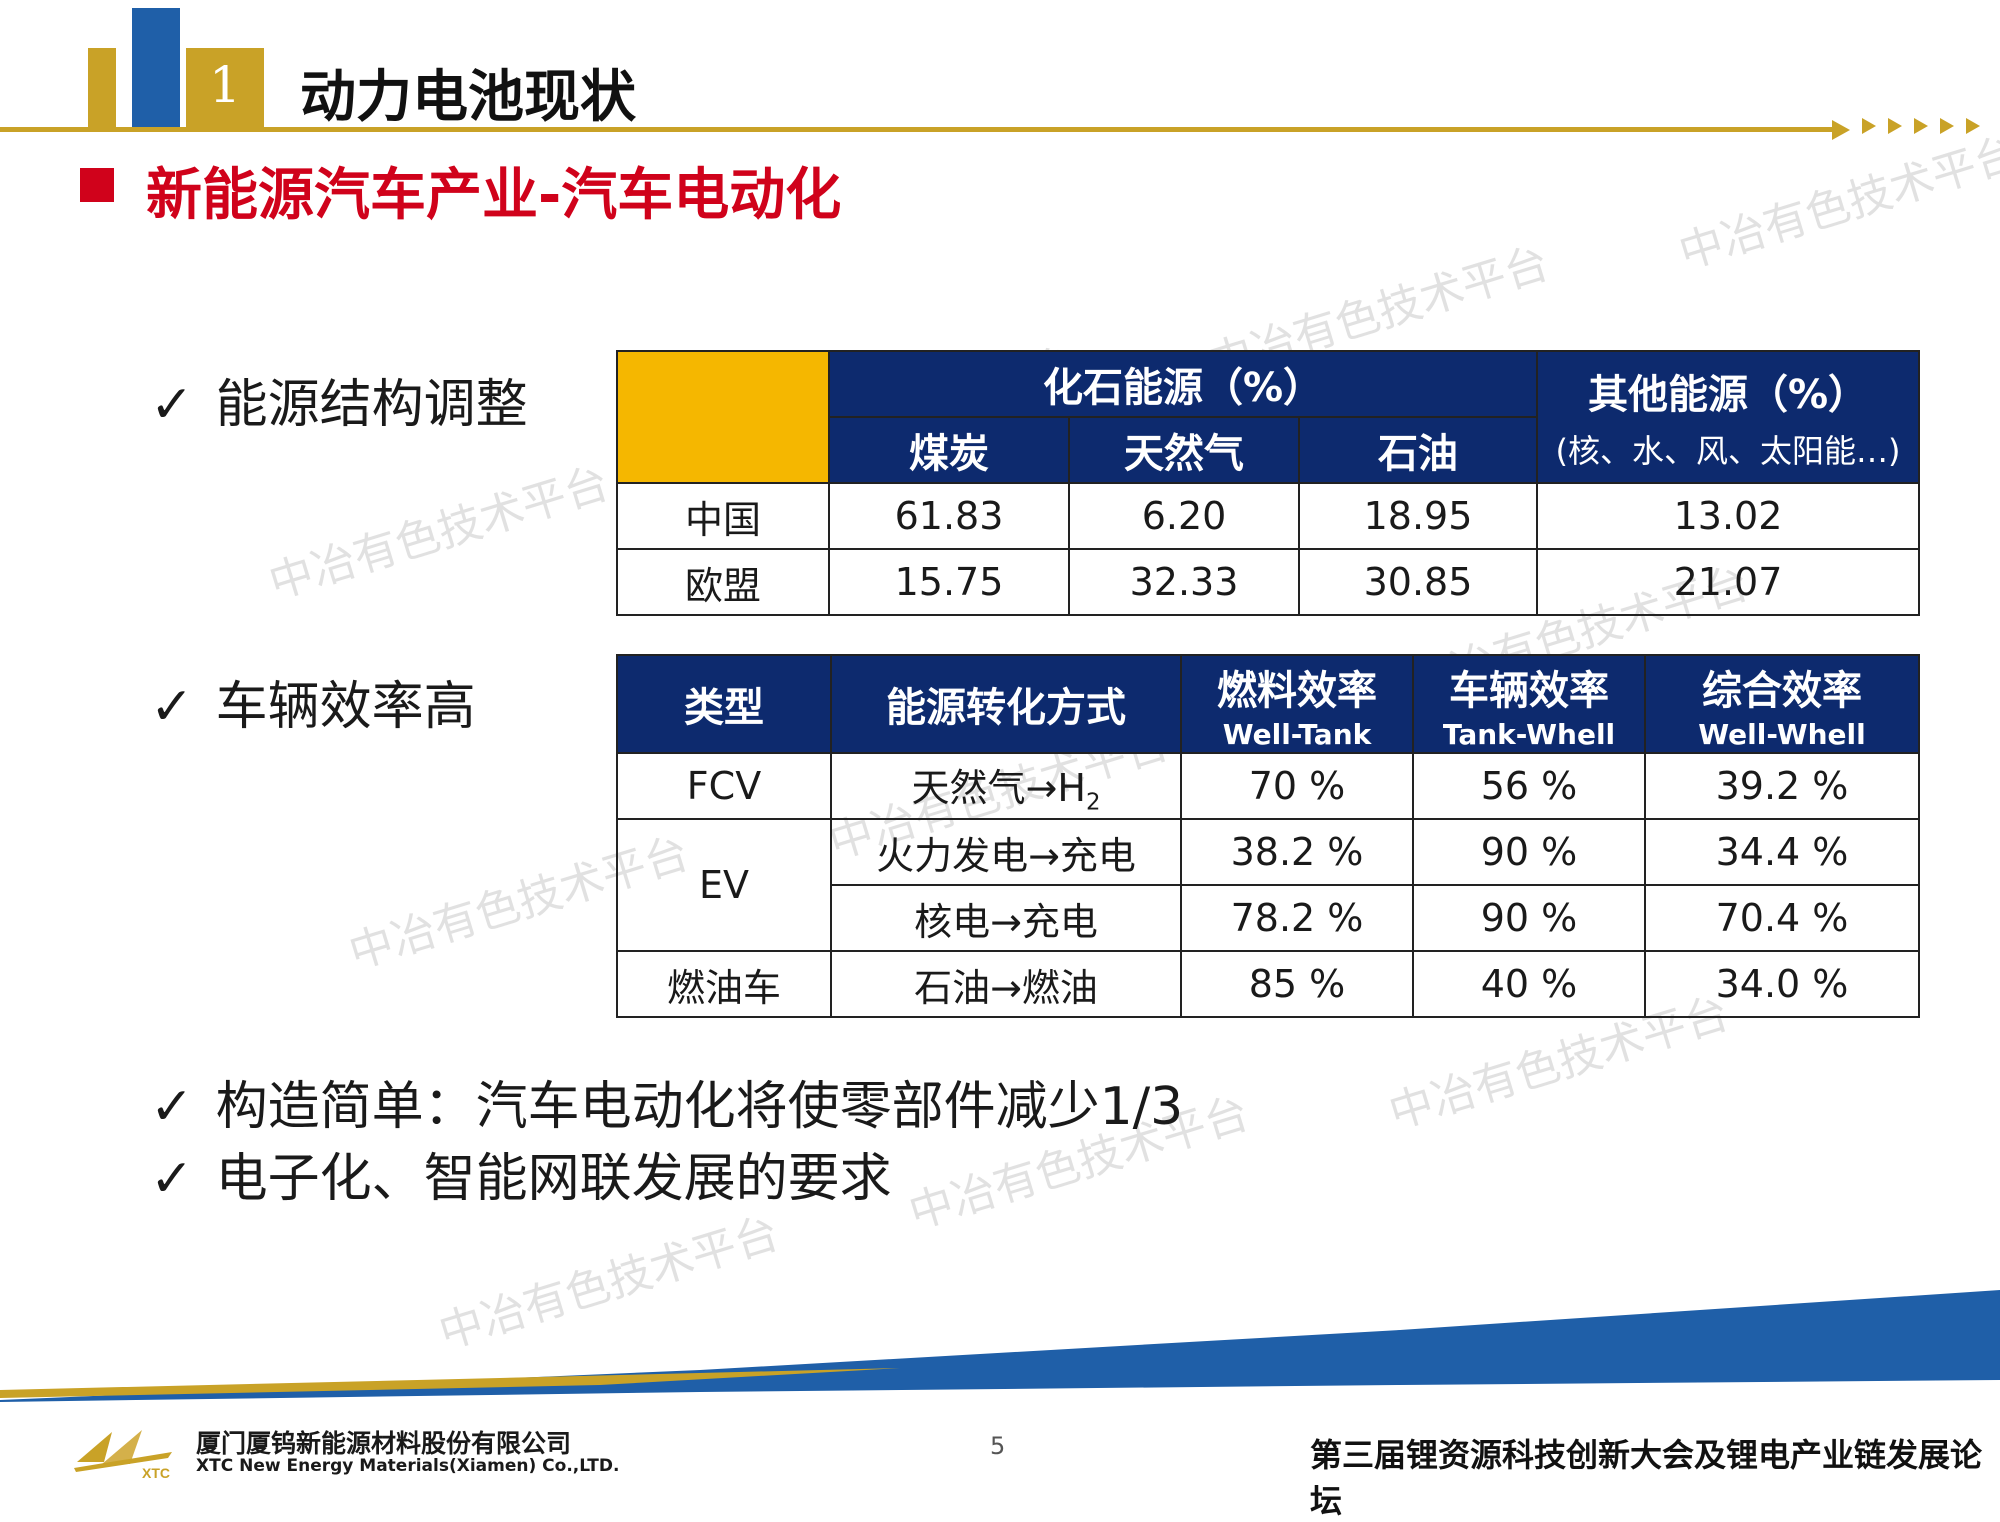 This screenshot has width=2000, height=1522. I want to click on table-cell: 火力发电→充电, so click(1006, 852).